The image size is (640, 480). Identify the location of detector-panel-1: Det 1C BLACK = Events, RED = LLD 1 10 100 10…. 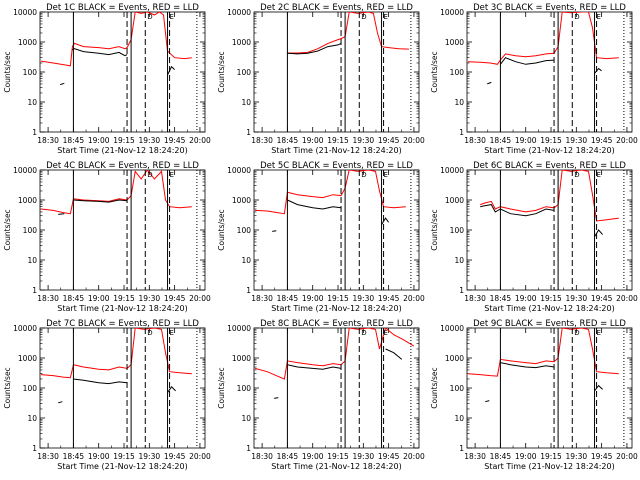
(107, 79).